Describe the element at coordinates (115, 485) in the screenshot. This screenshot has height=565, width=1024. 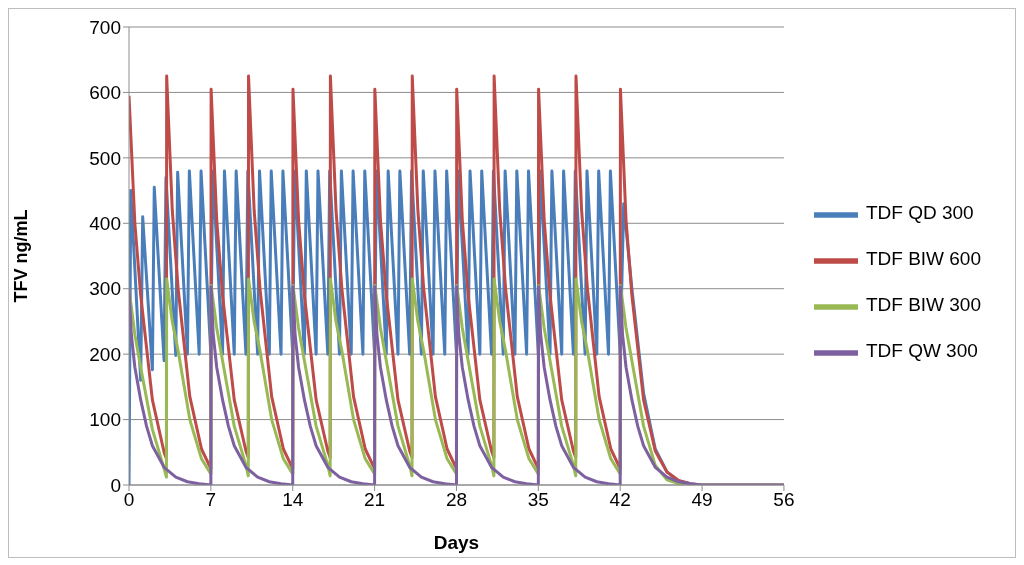
I see `y-tick-label: 0` at that location.